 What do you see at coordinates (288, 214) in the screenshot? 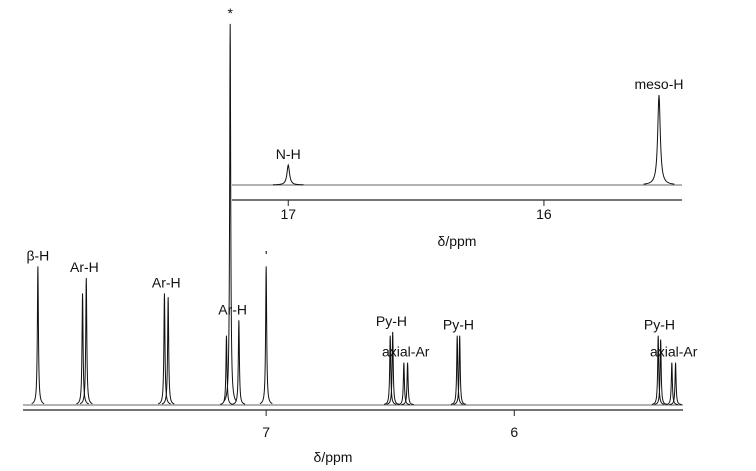
I see `x-tick-label: 17` at bounding box center [288, 214].